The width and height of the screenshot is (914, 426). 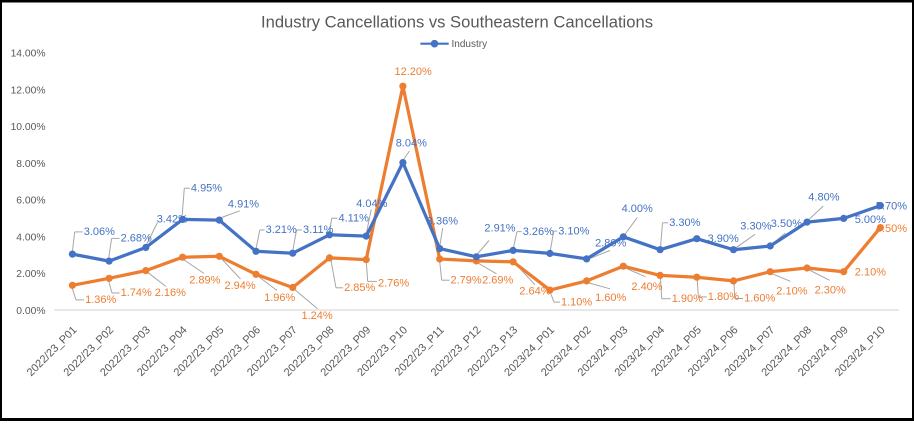 What do you see at coordinates (870, 220) in the screenshot?
I see `svg-text: 5.00%` at bounding box center [870, 220].